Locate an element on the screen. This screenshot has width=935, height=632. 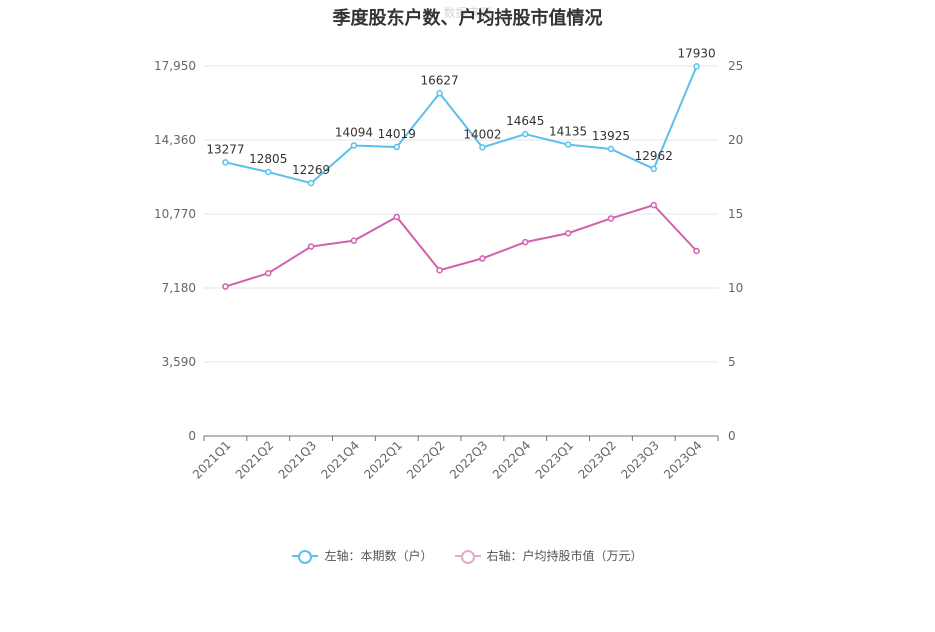
x-axis-tick-label: 2021Q1 is located at coordinates (212, 460).